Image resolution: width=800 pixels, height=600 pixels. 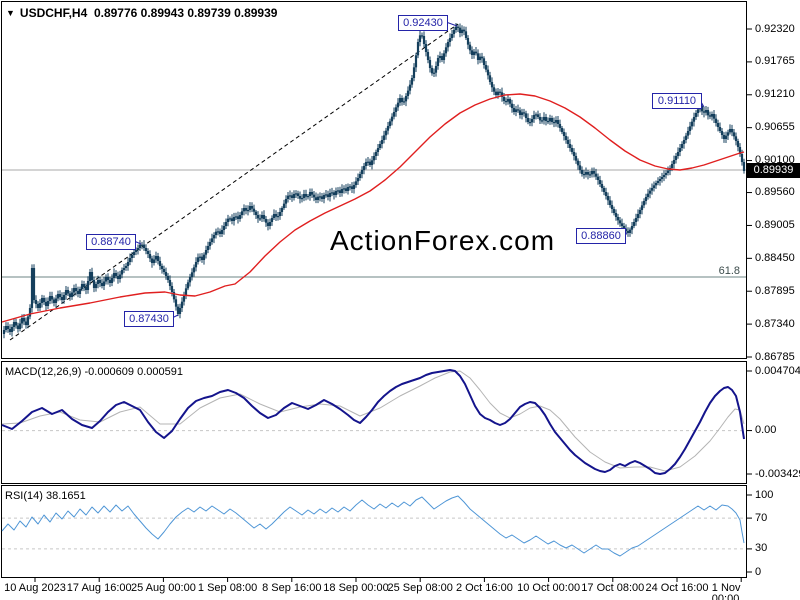 I want to click on ohlc-triangle-icon: ▼, so click(x=10, y=13).